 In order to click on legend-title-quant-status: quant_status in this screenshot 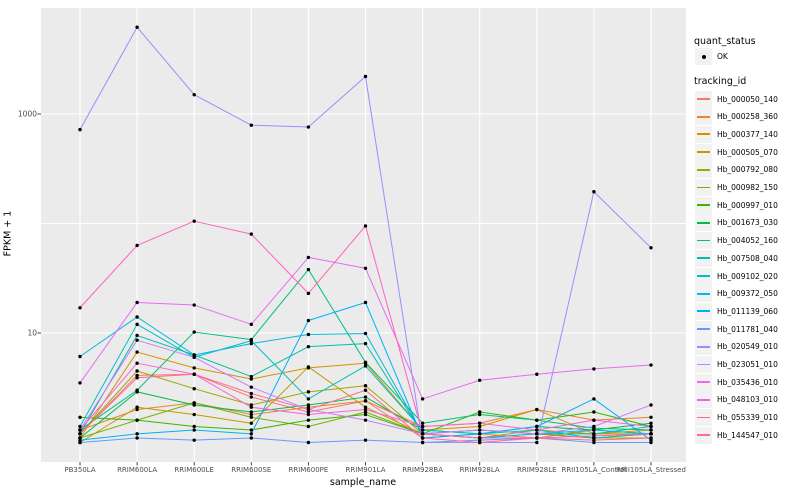, I will do `click(725, 41)`.